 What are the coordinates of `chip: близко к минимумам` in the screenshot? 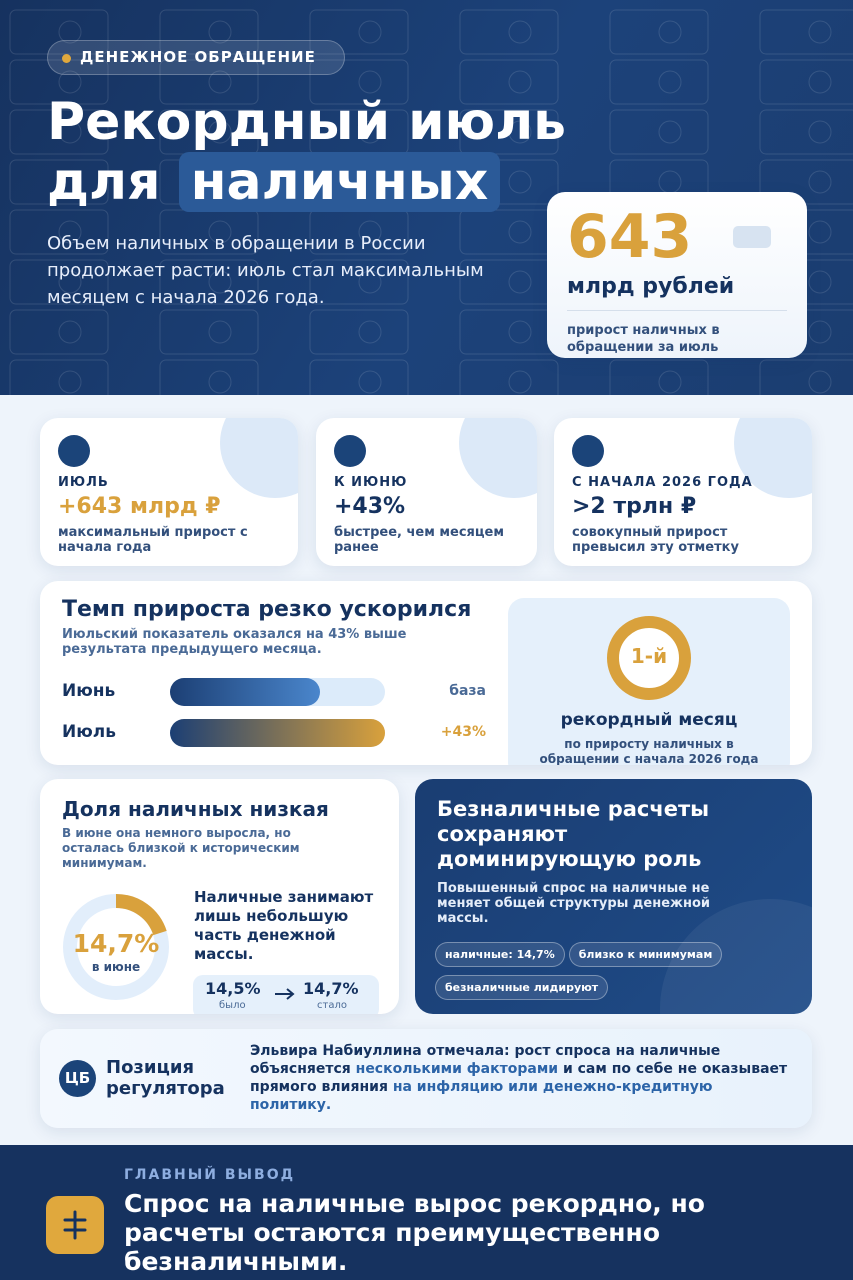 It's located at (645, 954).